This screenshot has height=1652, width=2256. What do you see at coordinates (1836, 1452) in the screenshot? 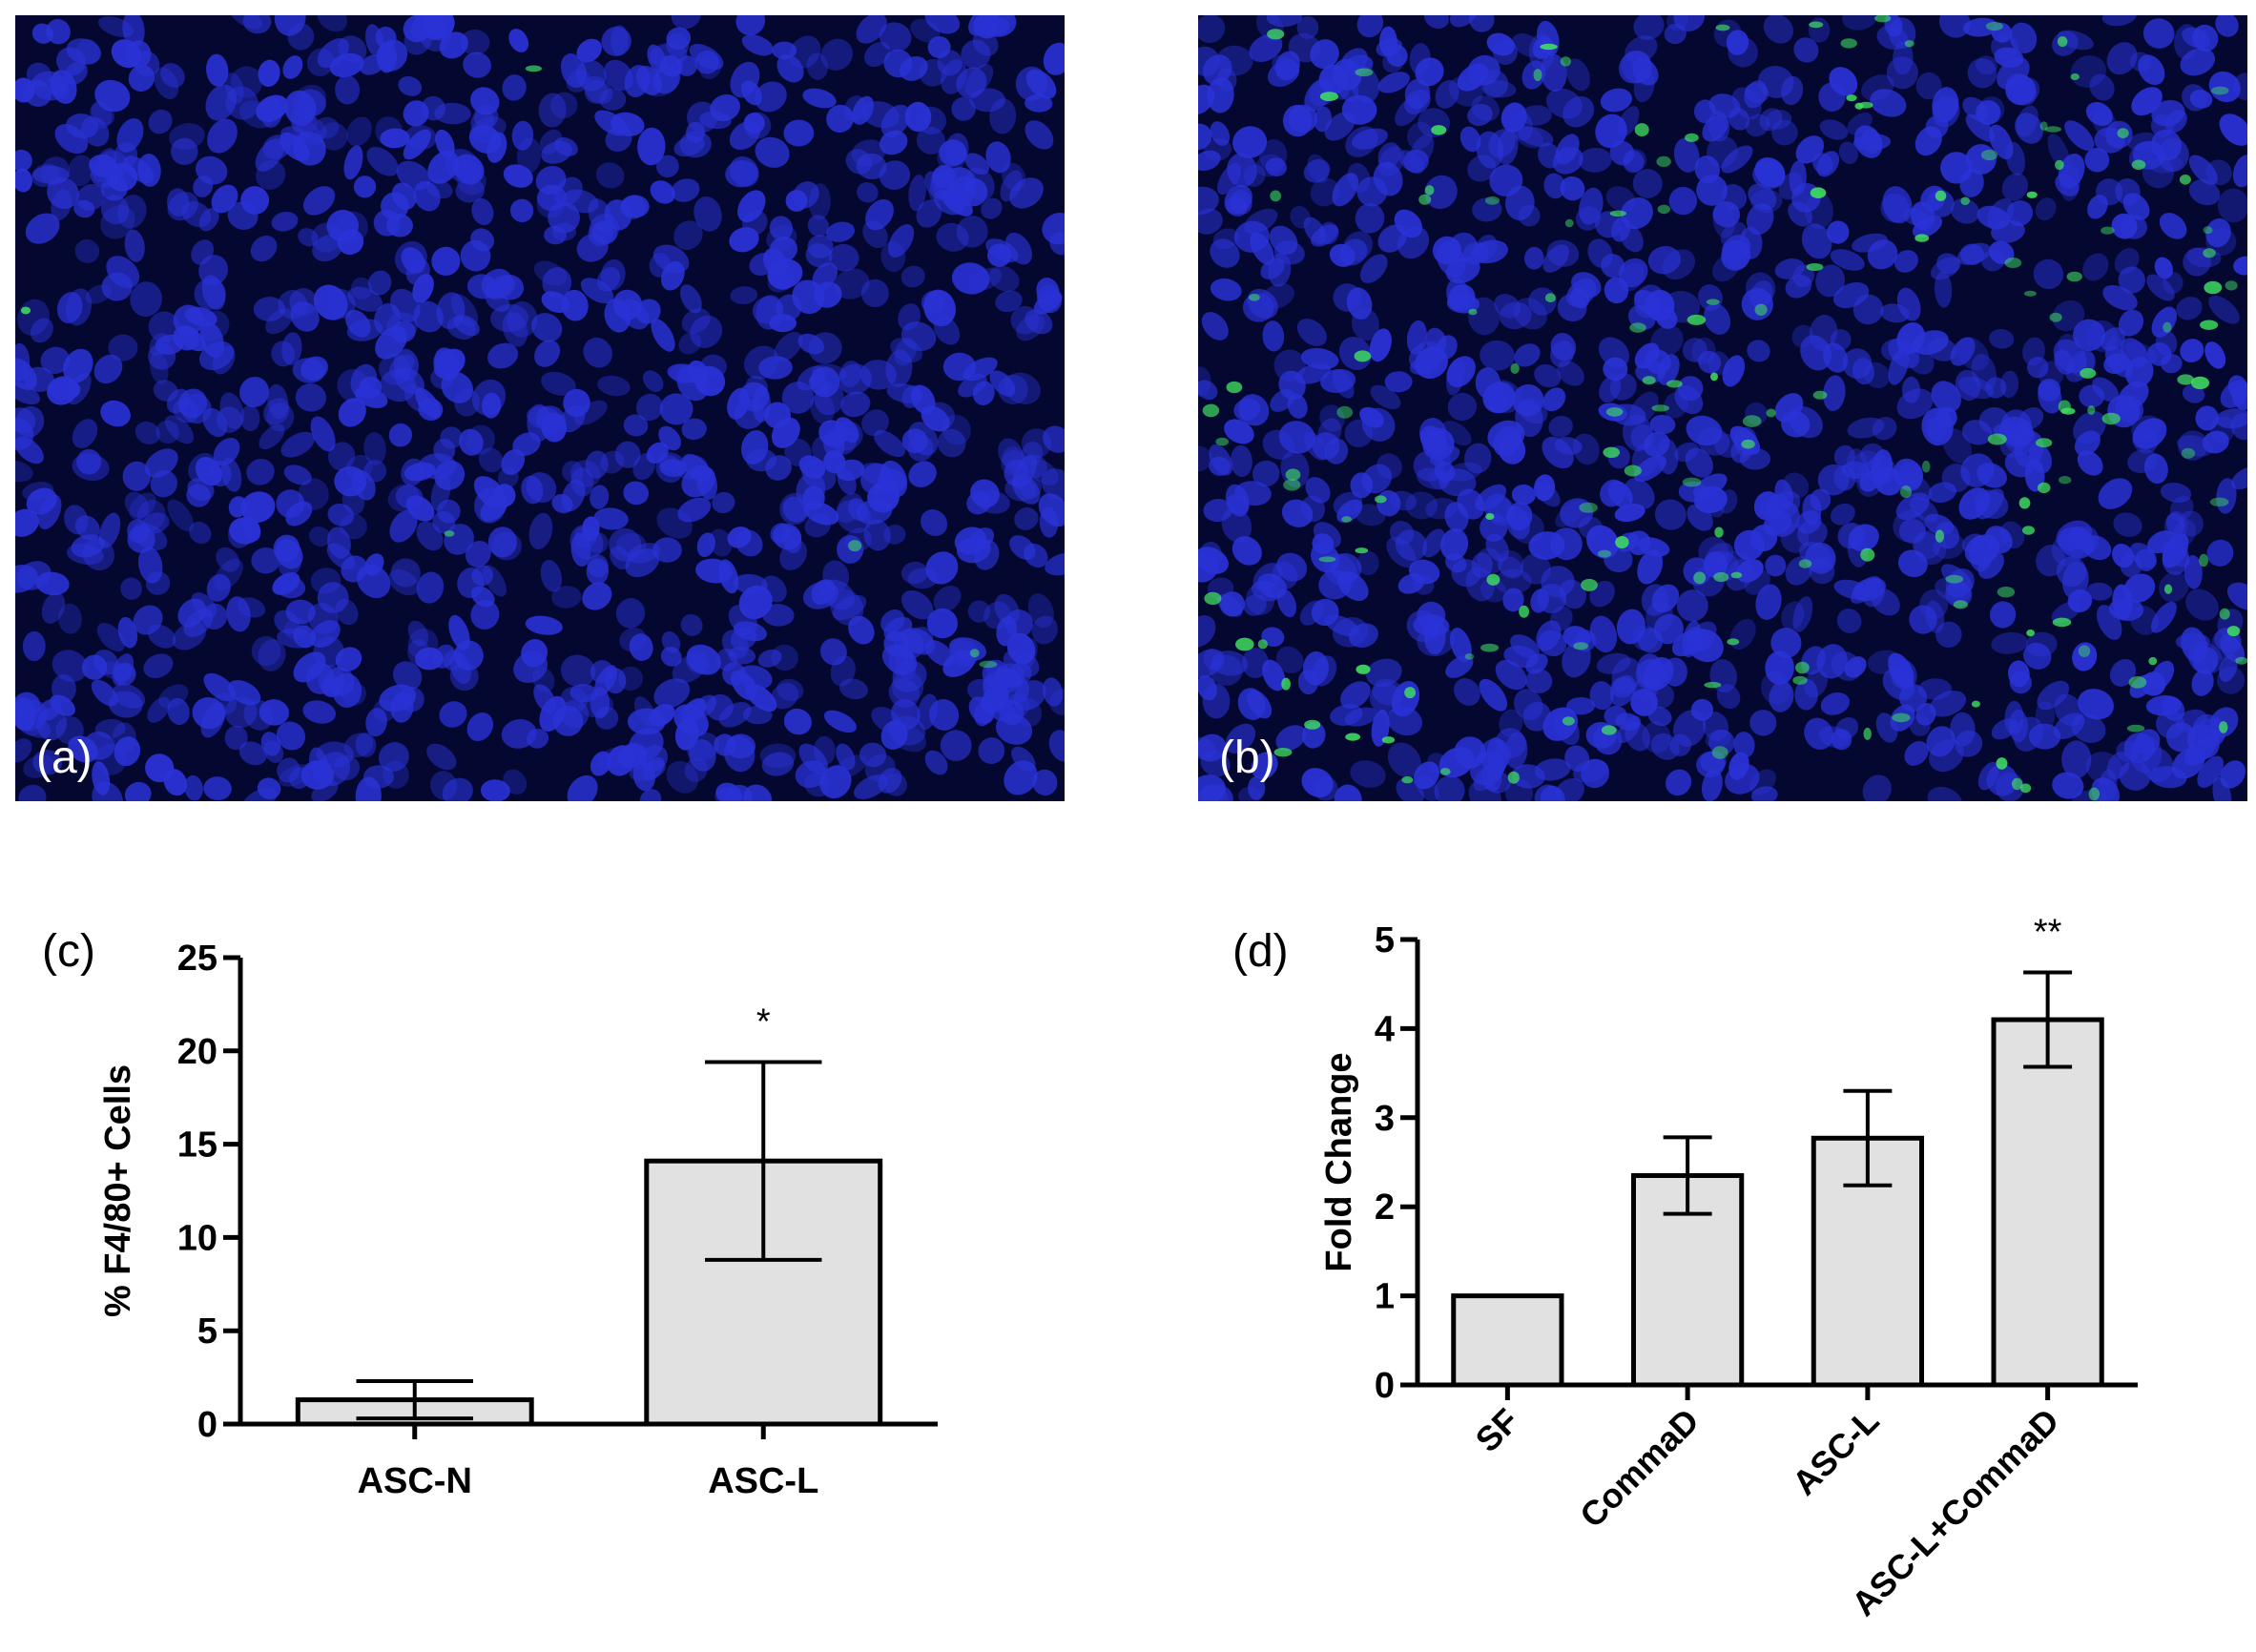
I see `x-tick-label: ASC-L` at bounding box center [1836, 1452].